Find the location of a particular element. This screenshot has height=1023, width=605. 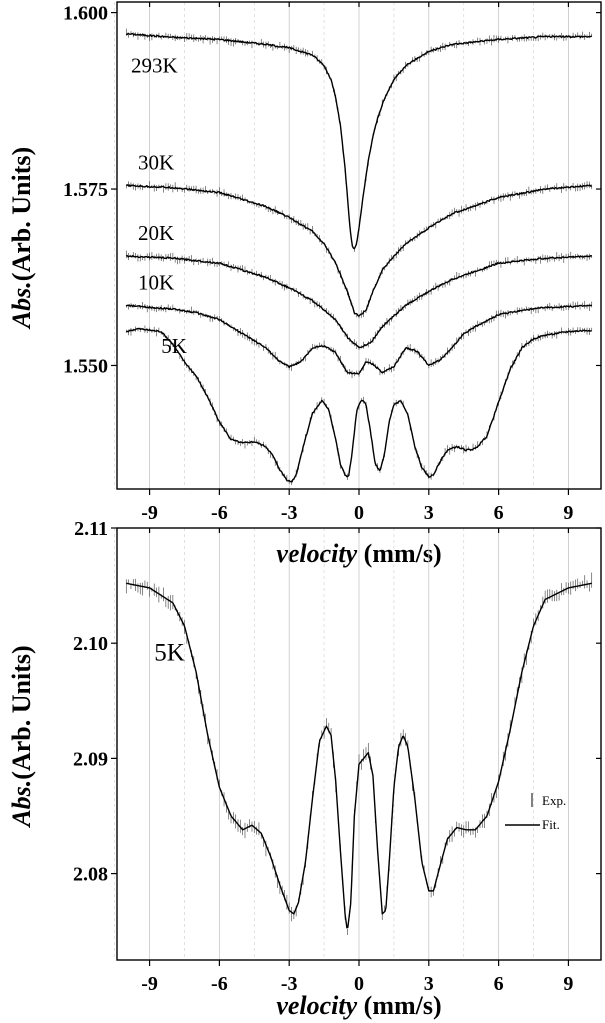

series-line-10K is located at coordinates (359, 339).